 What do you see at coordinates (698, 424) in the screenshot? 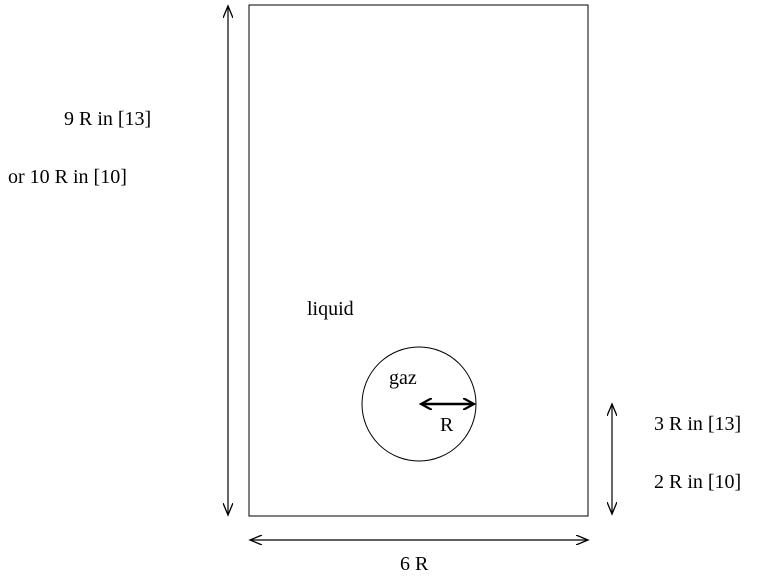
I see `bubble-offset-label-ref13: 3 R in [13]` at bounding box center [698, 424].